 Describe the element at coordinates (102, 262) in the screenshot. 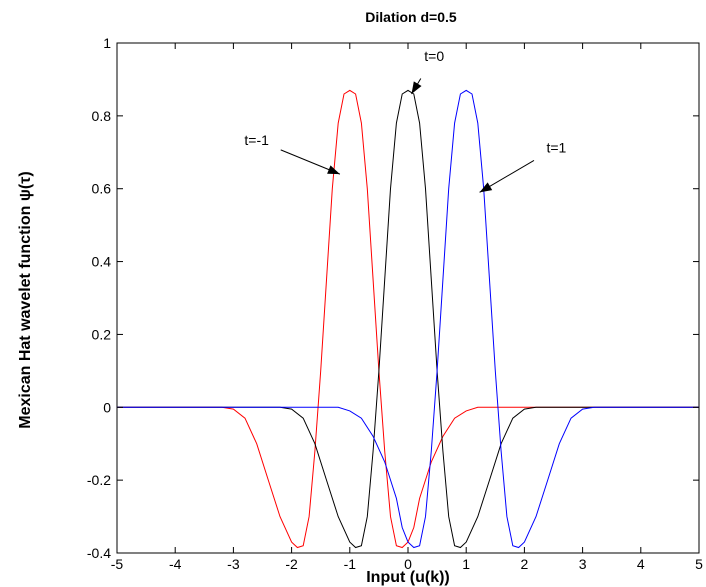

I see `y-tick-label: 0.4` at that location.